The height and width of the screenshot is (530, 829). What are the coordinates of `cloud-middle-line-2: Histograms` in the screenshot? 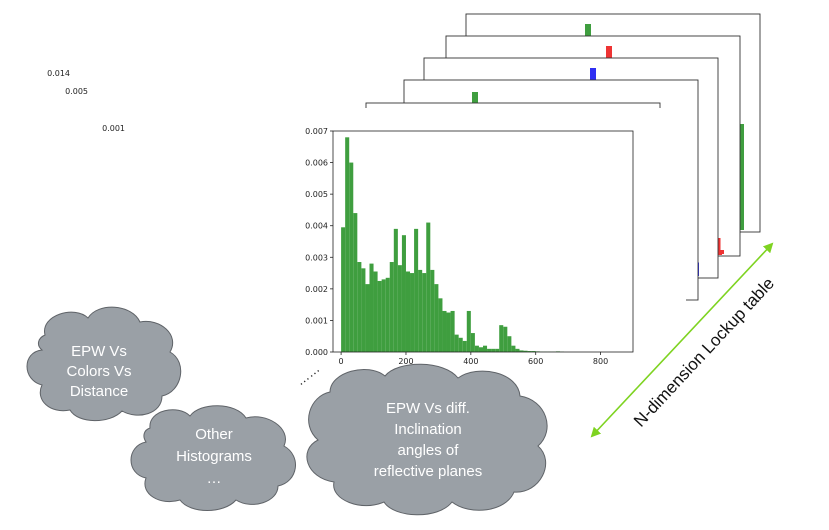 It's located at (214, 456).